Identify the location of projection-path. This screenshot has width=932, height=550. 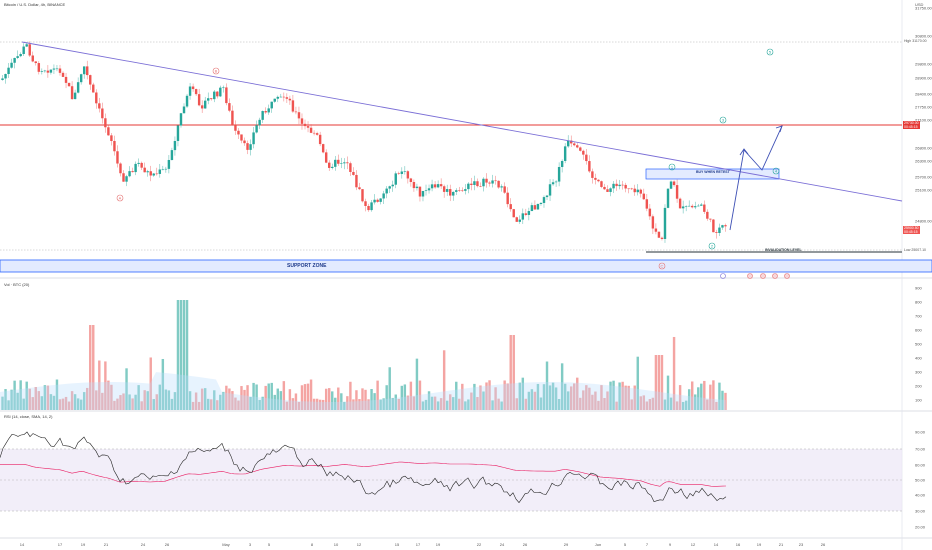
(756, 178).